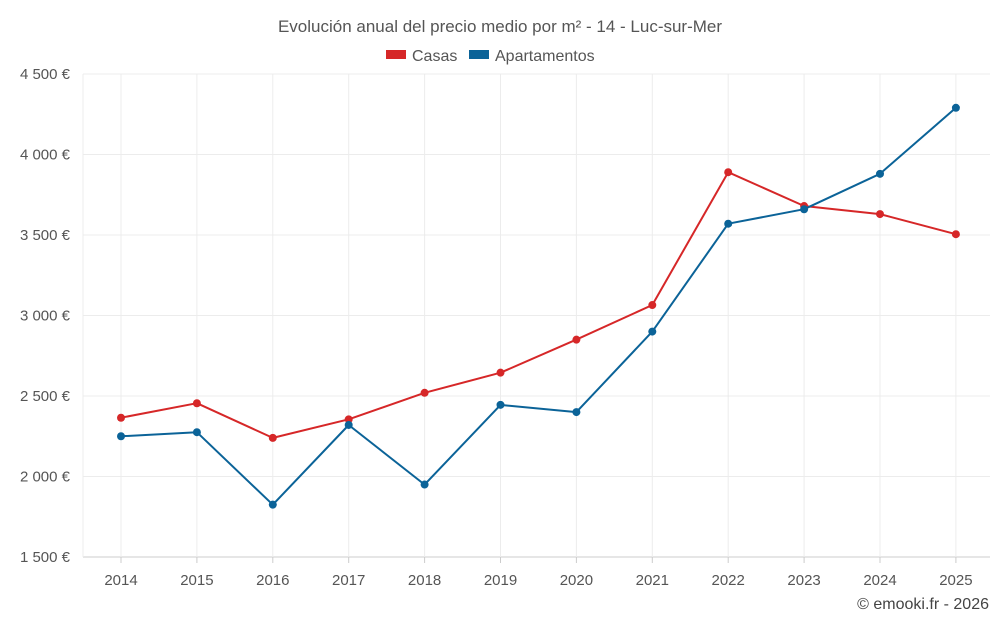  What do you see at coordinates (396, 54) in the screenshot?
I see `legend-swatch-casas` at bounding box center [396, 54].